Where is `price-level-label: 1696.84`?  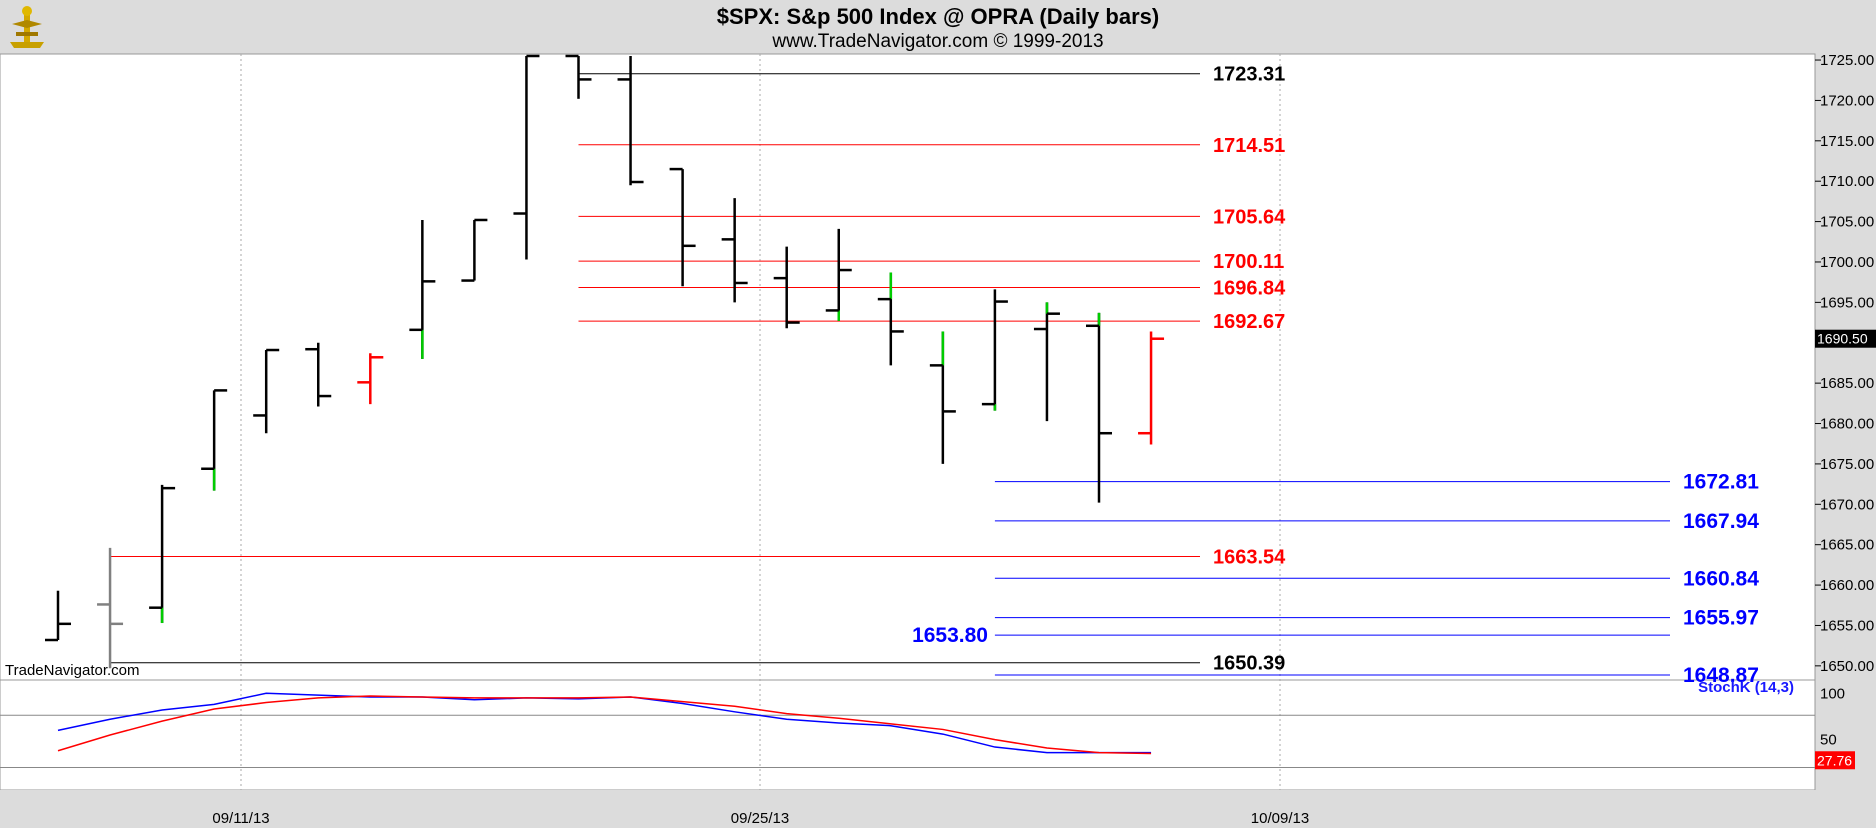
price-level-label: 1696.84 is located at coordinates (1249, 288).